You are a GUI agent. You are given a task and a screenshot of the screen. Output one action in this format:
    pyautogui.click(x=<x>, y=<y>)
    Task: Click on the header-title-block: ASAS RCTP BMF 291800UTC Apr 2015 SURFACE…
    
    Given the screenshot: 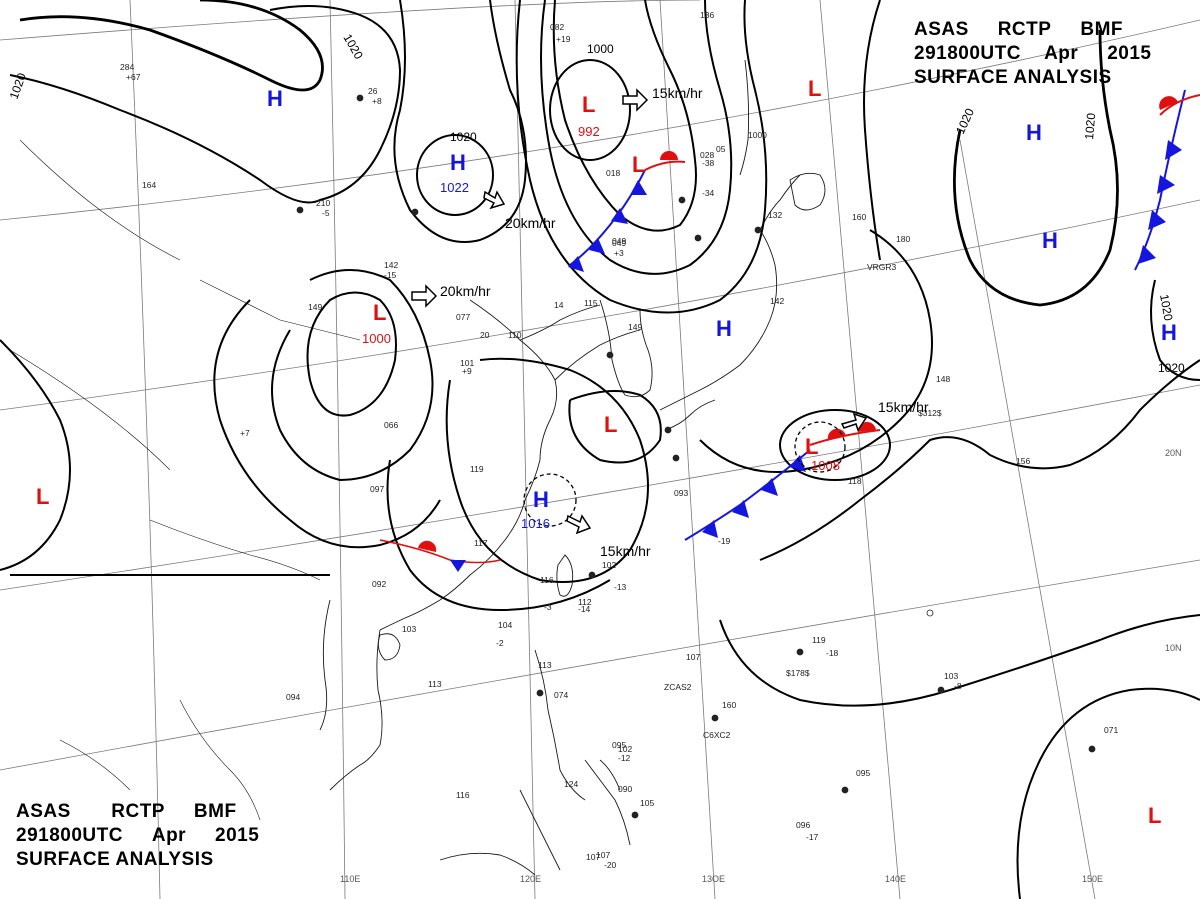 What is the action you would take?
    pyautogui.click(x=1033, y=54)
    